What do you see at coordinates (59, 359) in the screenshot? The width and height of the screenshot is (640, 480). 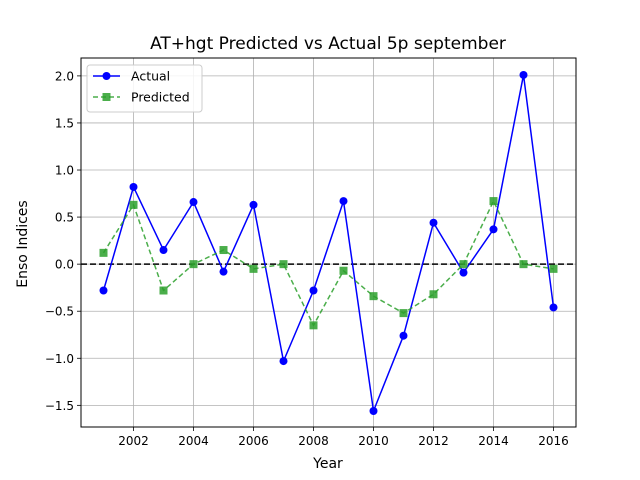 I see `y-tick-label: −1.0` at bounding box center [59, 359].